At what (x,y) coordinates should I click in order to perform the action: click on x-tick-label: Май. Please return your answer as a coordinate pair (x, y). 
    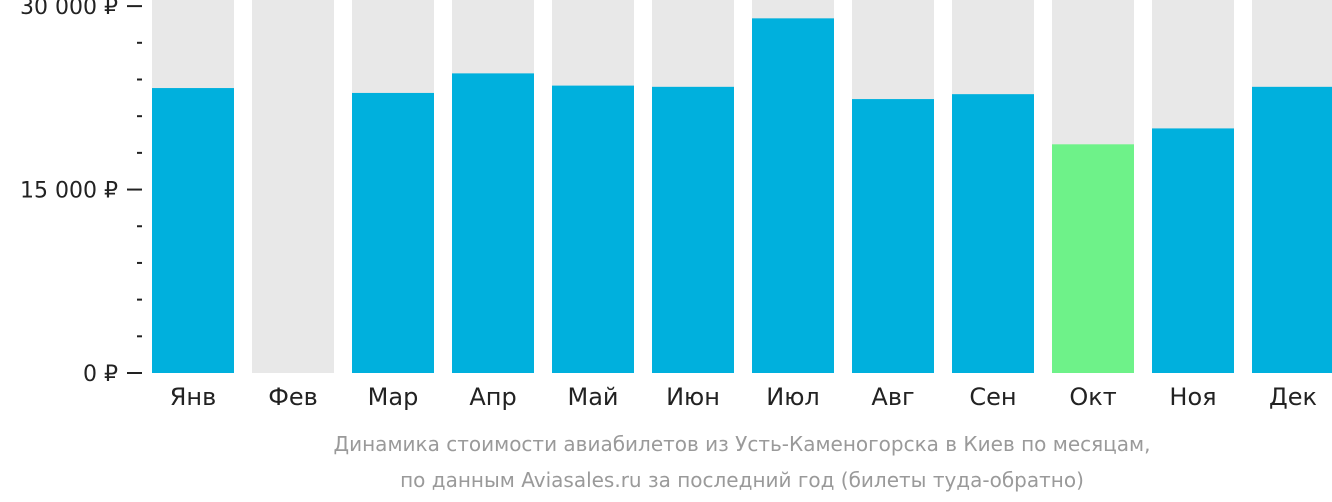
    Looking at the image, I should click on (592, 397).